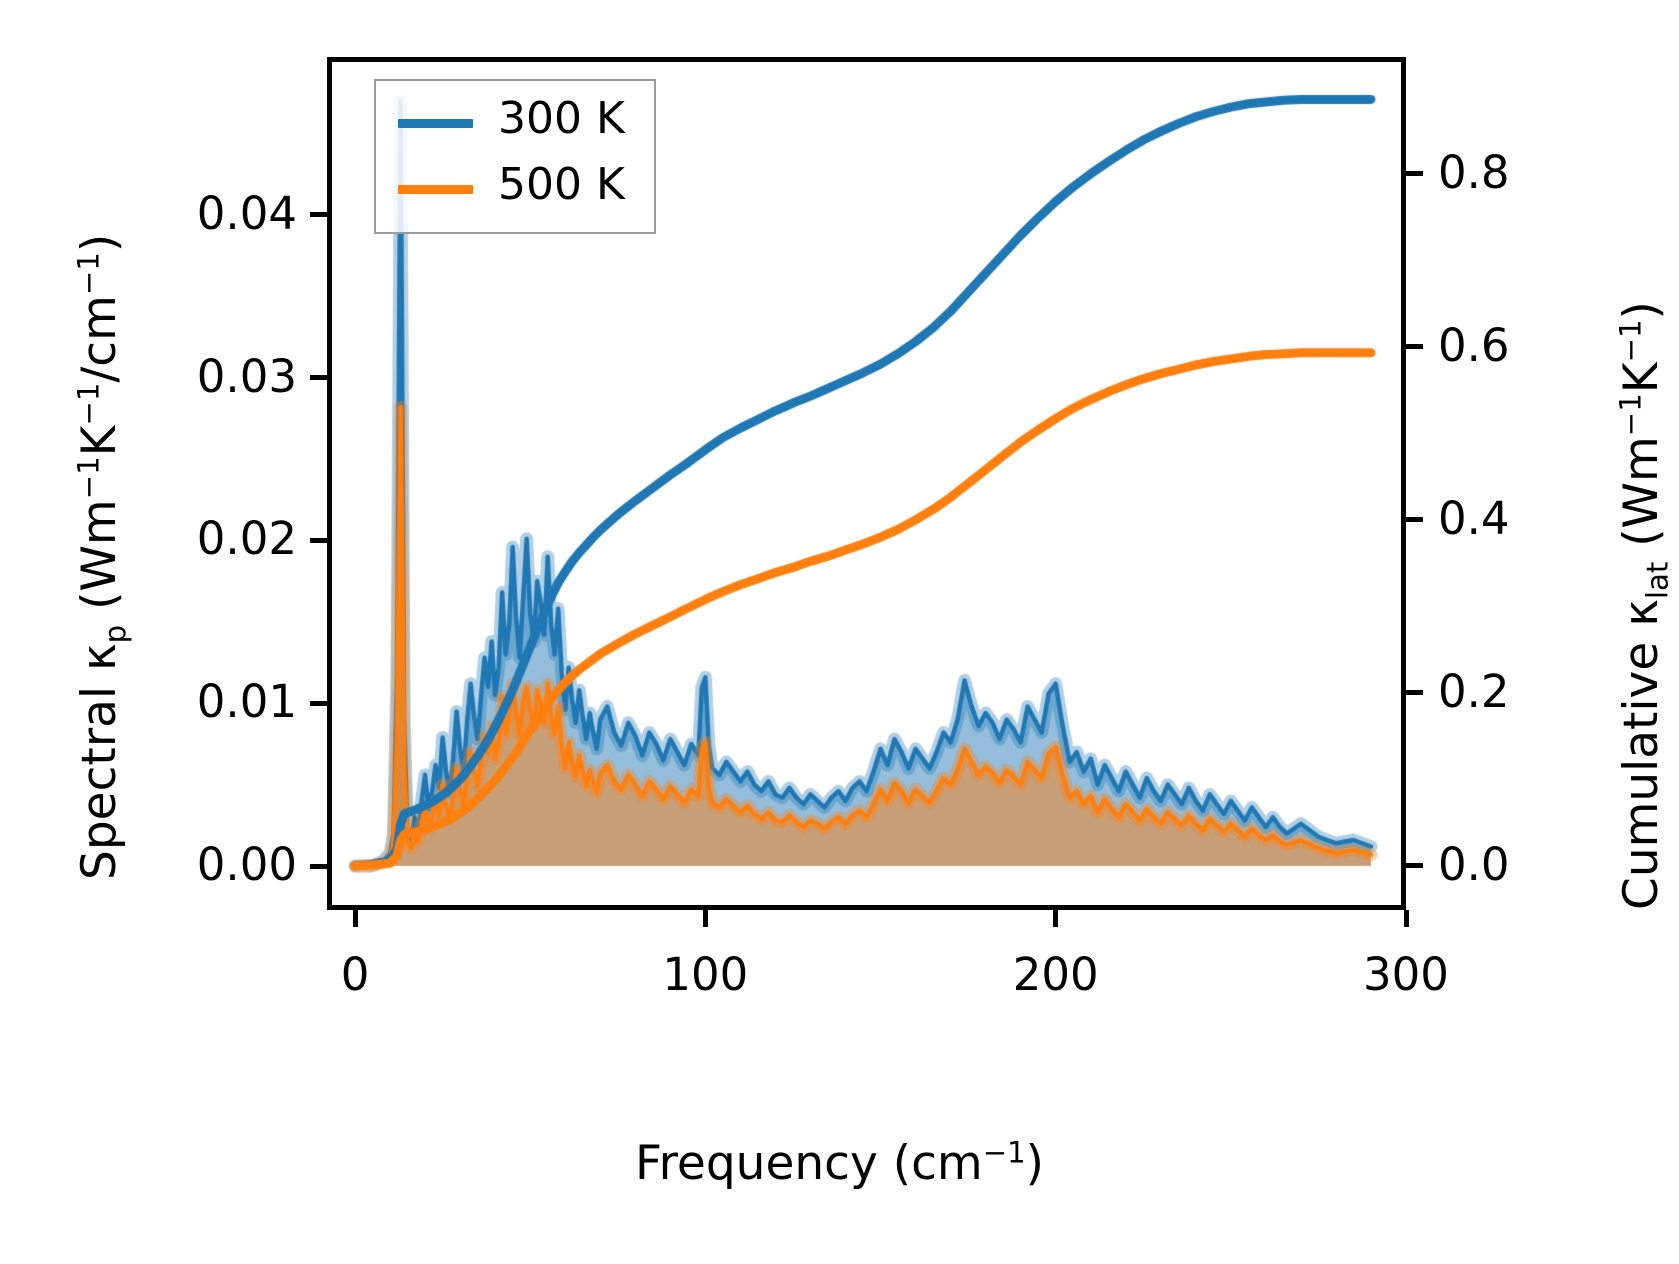 This screenshot has width=1679, height=1264. I want to click on kappa-p-subscript: p, so click(115, 634).